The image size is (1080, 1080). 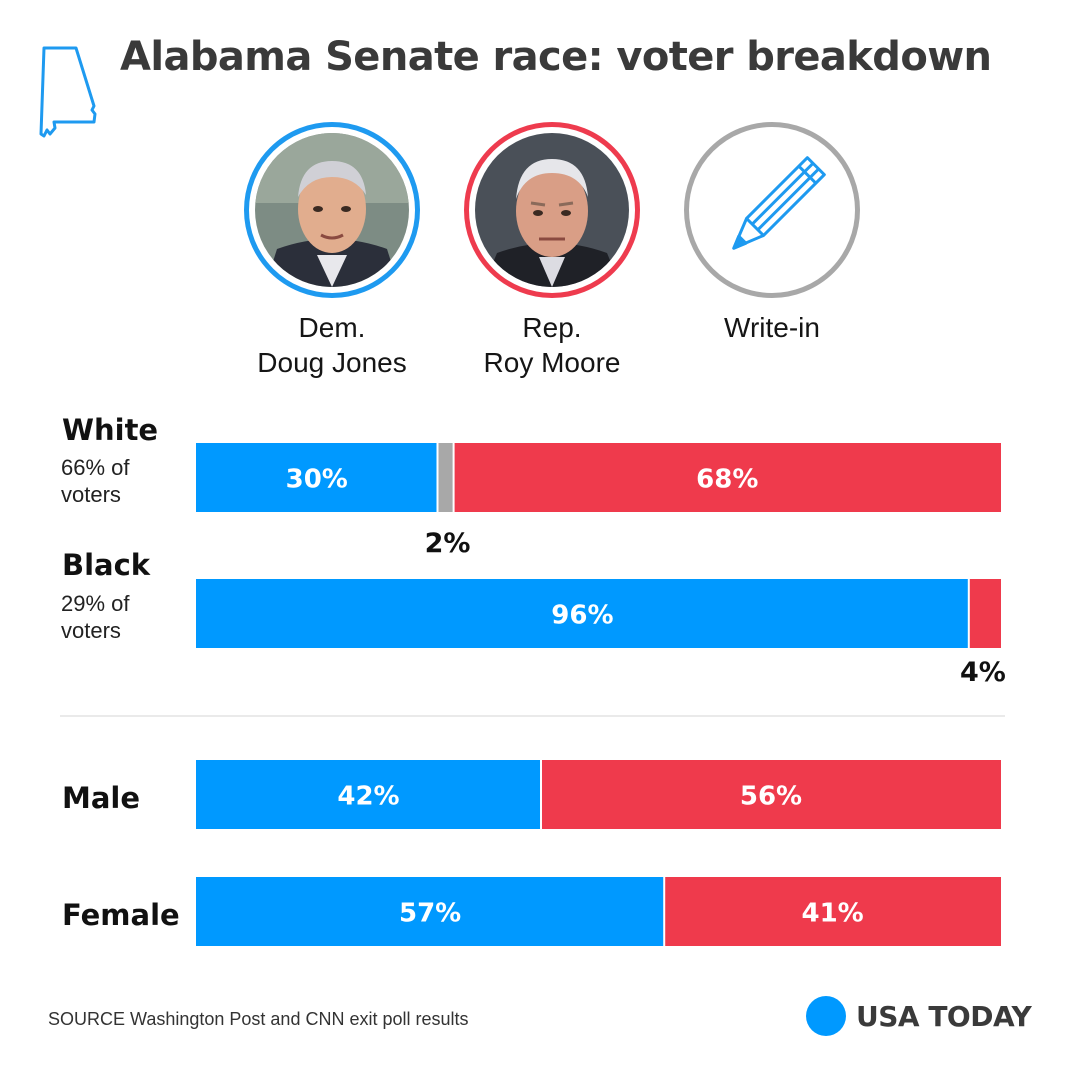 I want to click on data-label-male-doug-jones: 42%, so click(x=368, y=797).